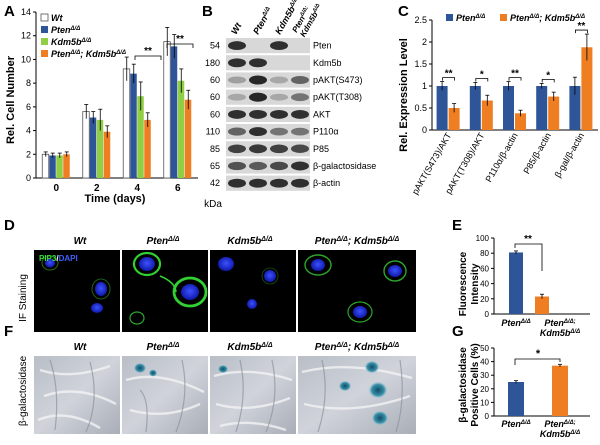  What do you see at coordinates (26, 36) in the screenshot?
I see `chart-a-ytick-label: 12` at bounding box center [26, 36].